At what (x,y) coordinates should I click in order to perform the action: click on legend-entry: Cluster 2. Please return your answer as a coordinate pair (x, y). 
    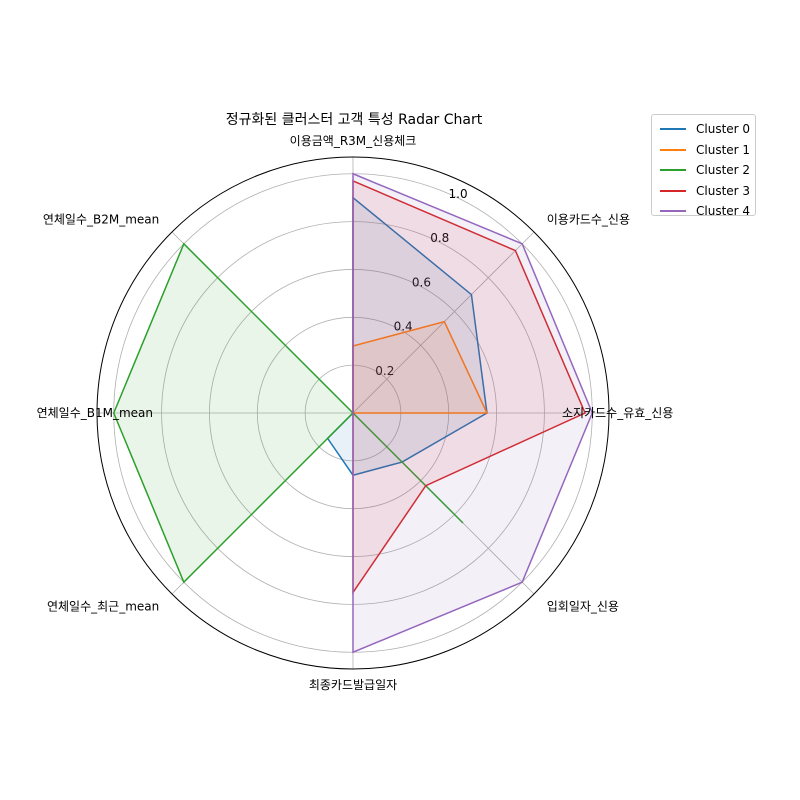
    Looking at the image, I should click on (705, 170).